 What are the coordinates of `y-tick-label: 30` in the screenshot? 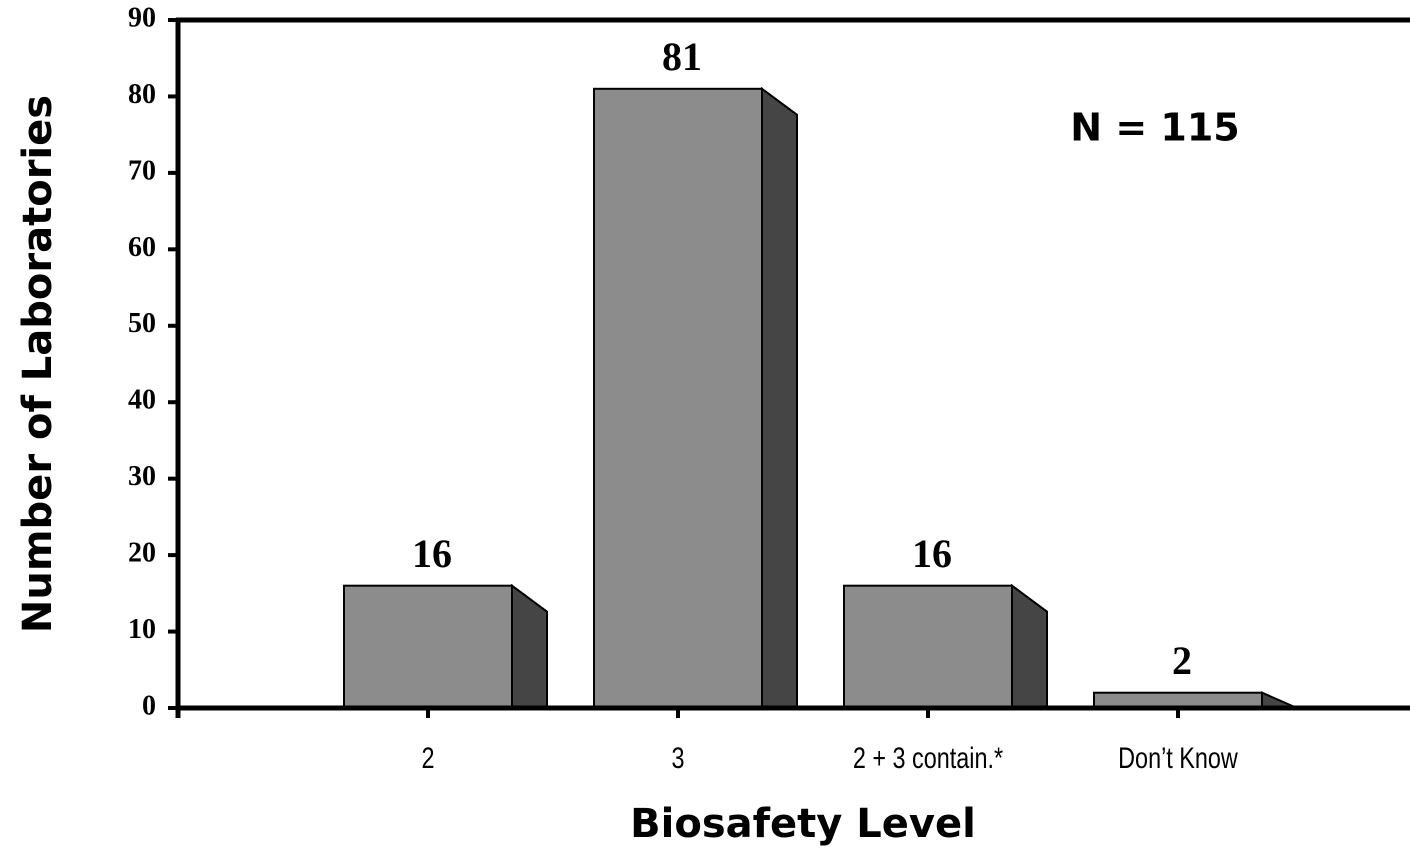 It's located at (142, 476).